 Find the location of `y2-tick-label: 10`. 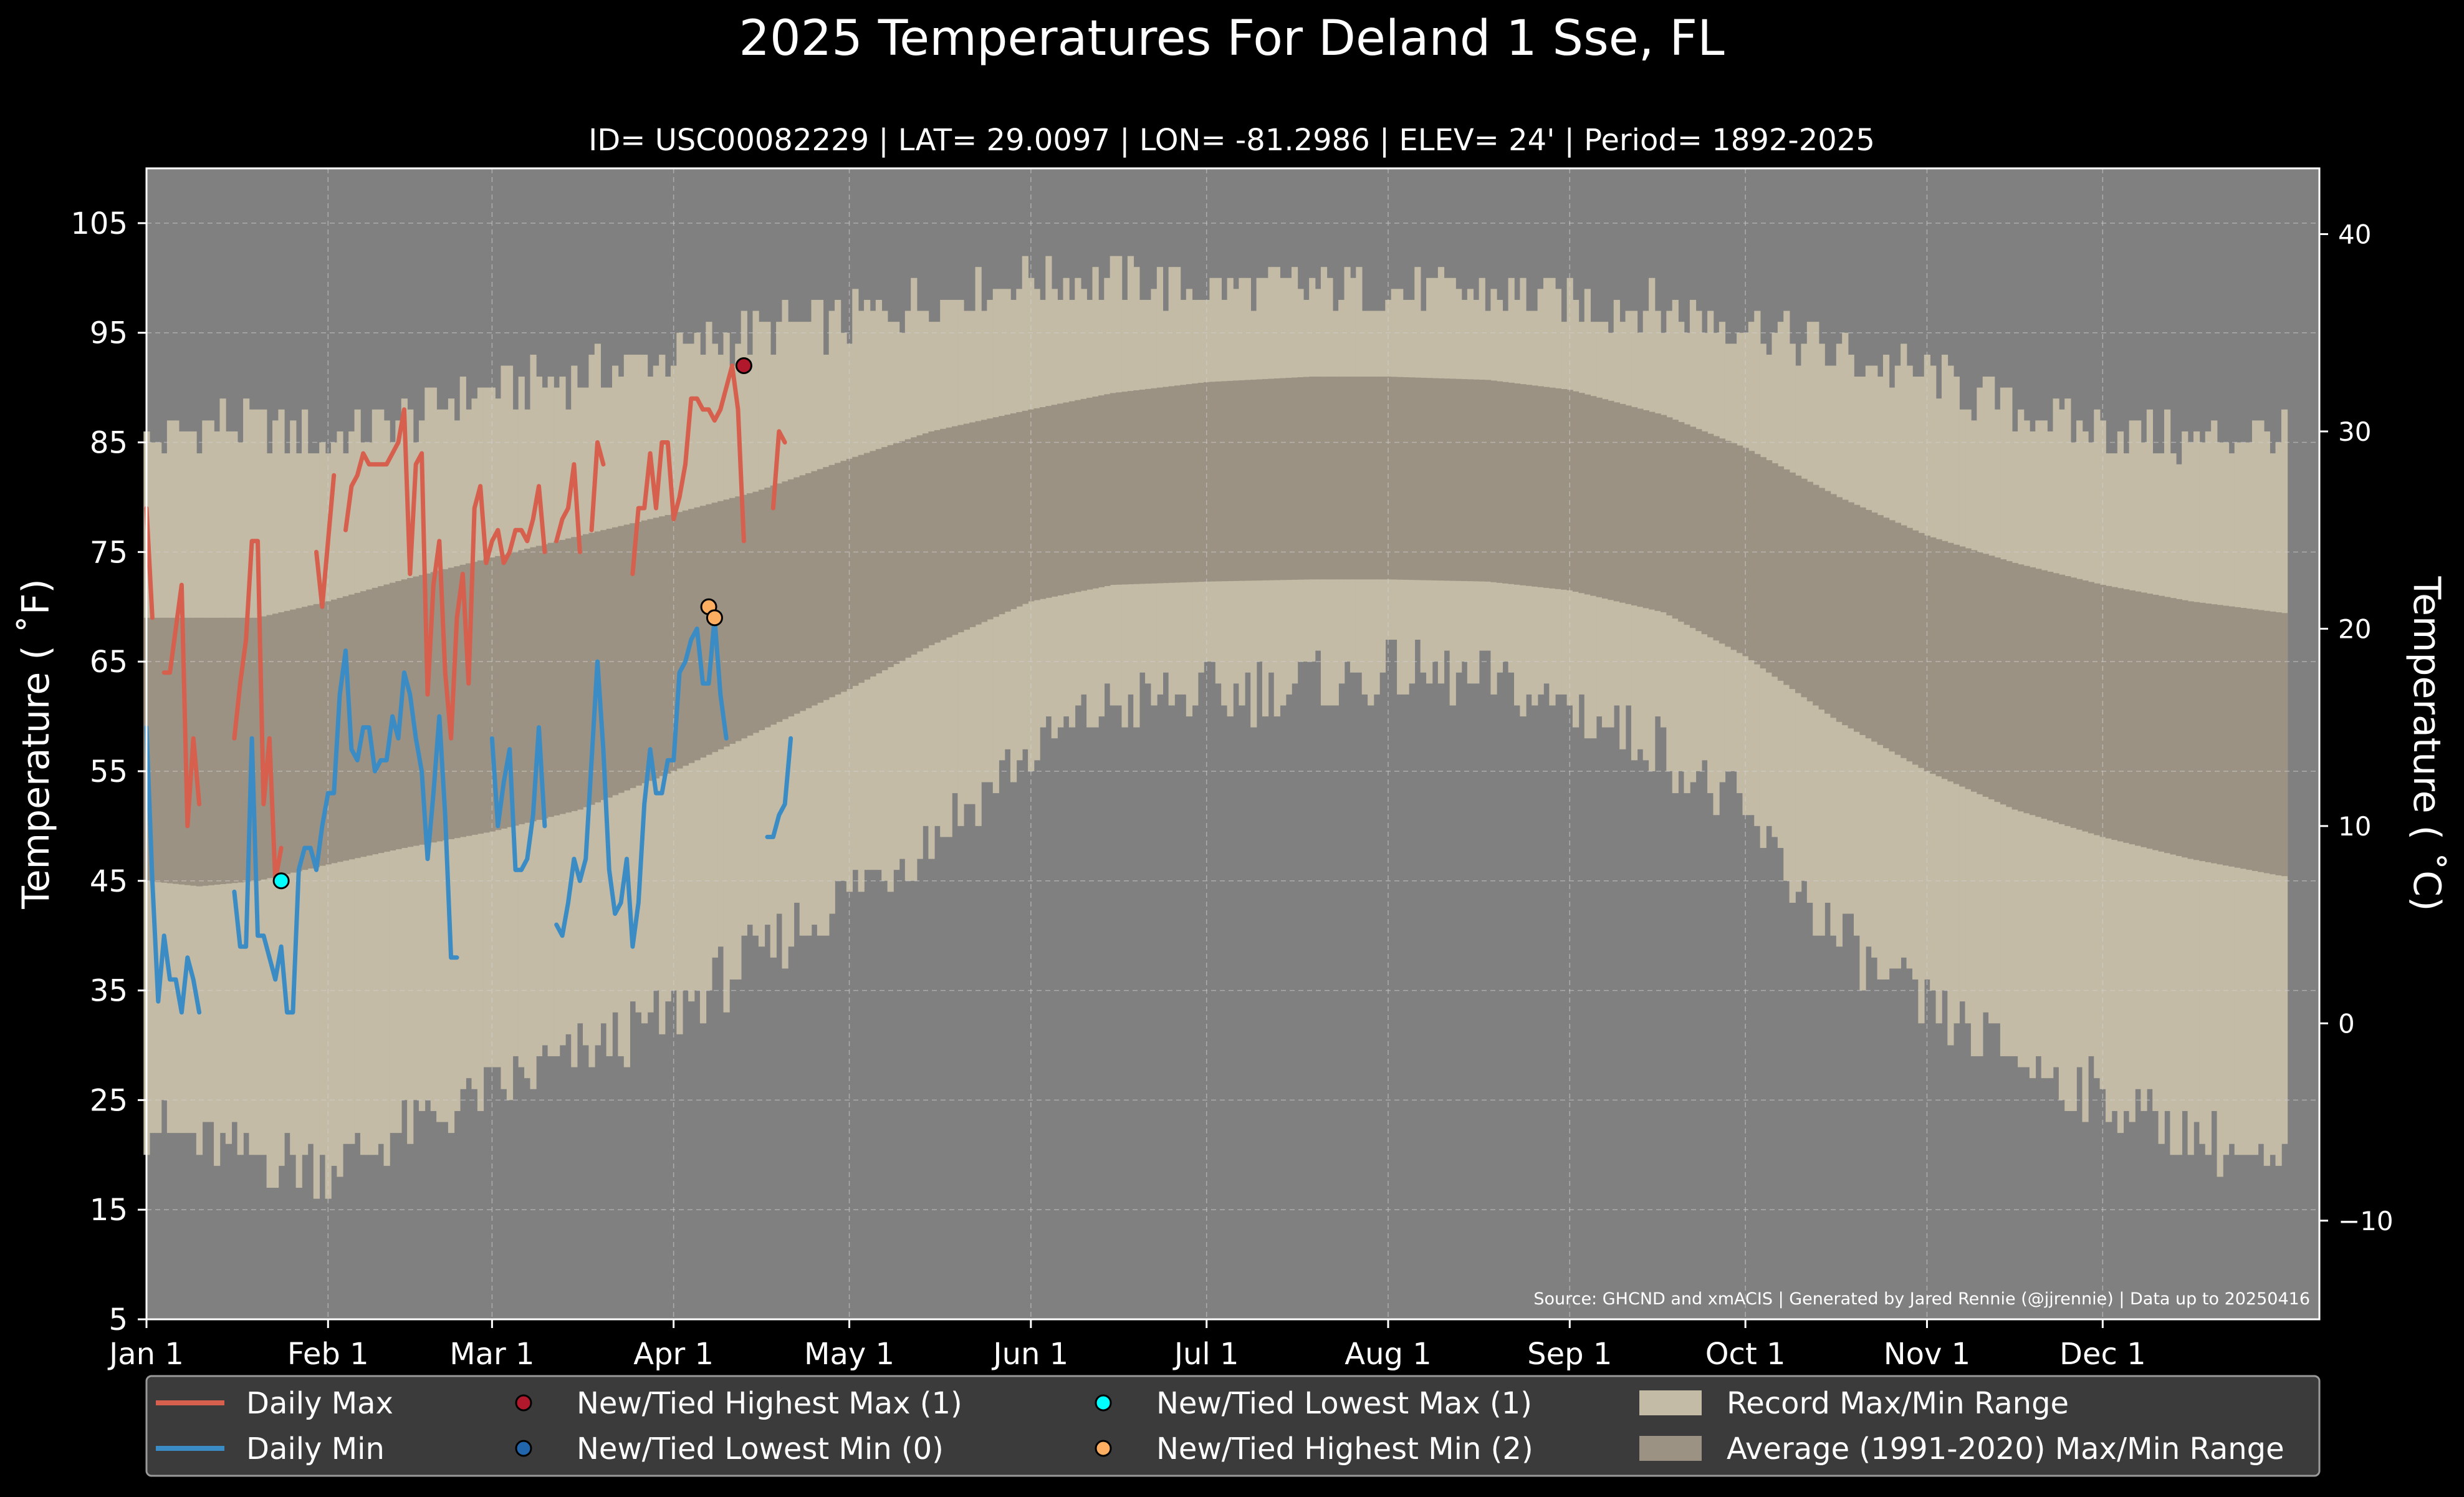

y2-tick-label: 10 is located at coordinates (2354, 826).